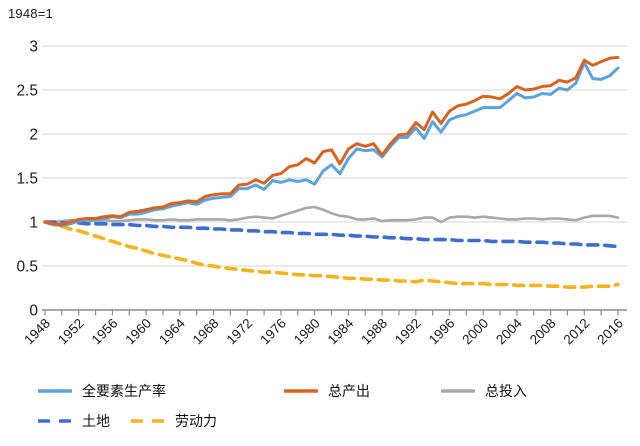 The image size is (640, 446). I want to click on svg-text: 1972, so click(240, 332).